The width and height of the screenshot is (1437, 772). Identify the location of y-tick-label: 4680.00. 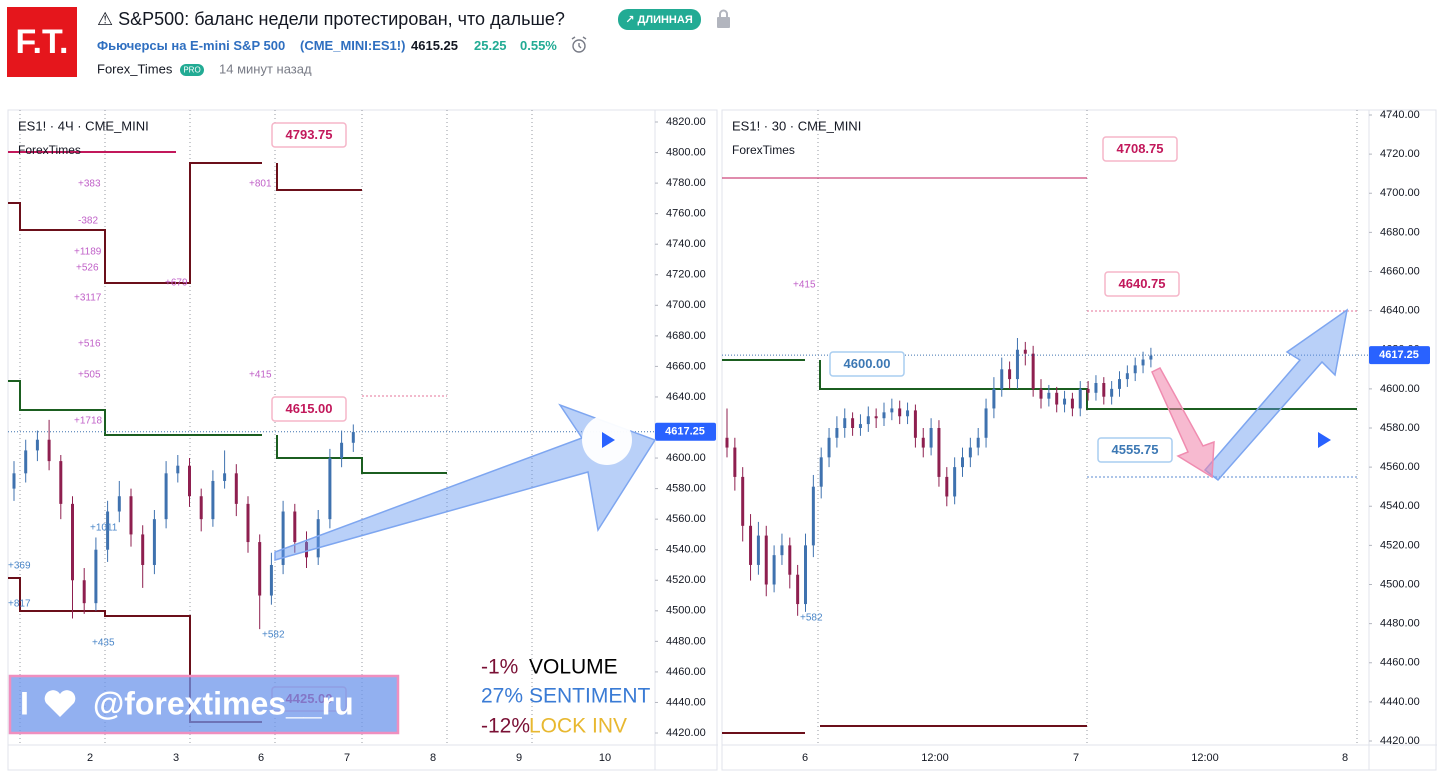
(686, 336).